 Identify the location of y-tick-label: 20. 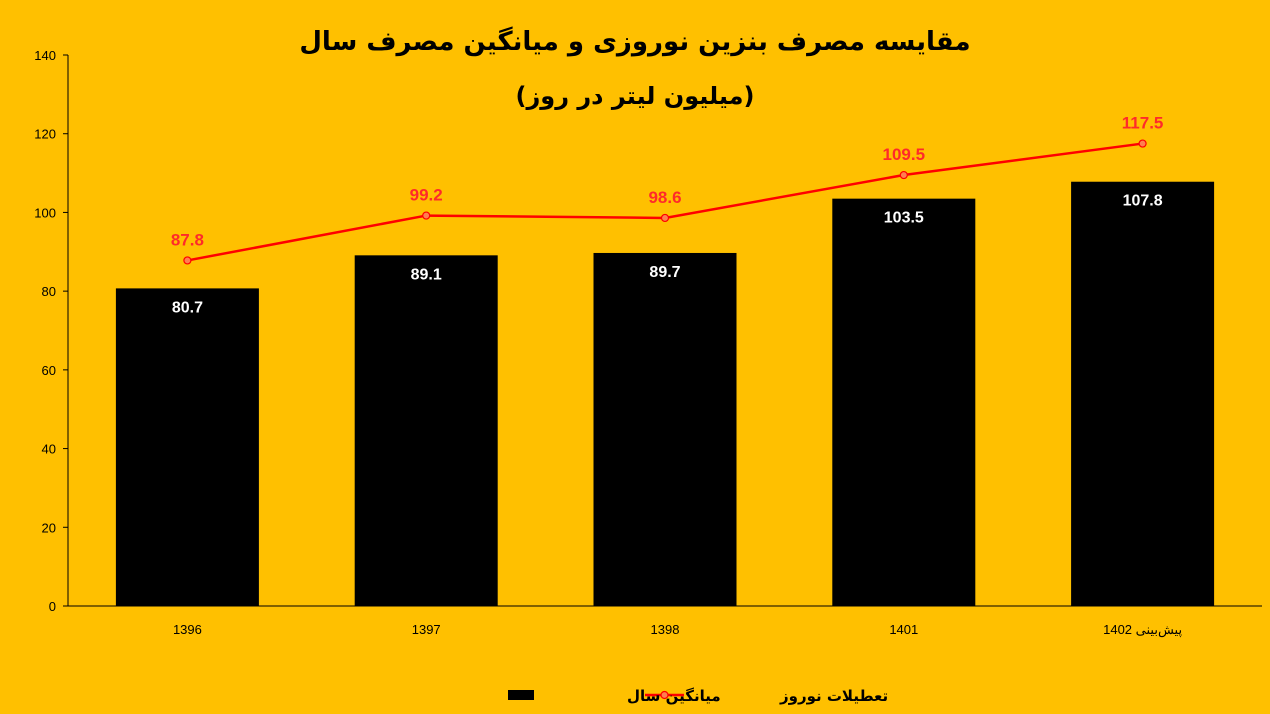
(49, 527).